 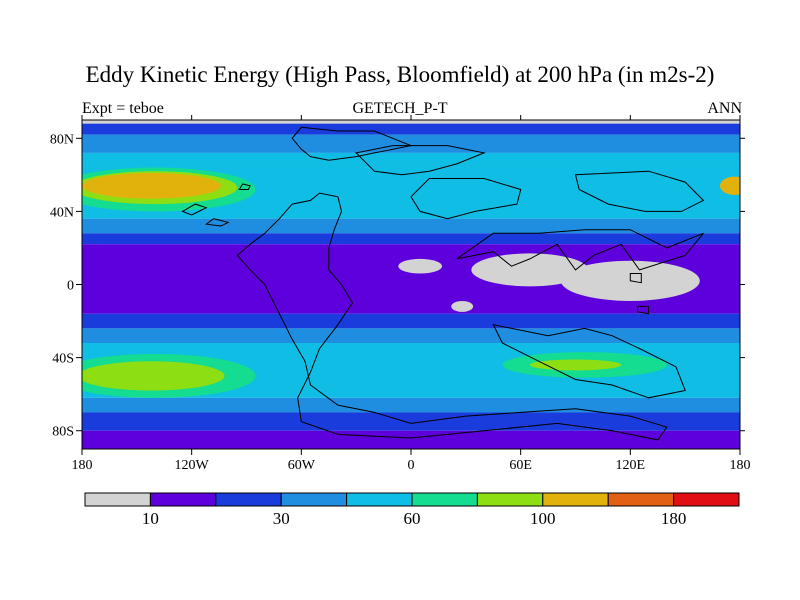 I want to click on x-tick-label-1: 120W, so click(x=192, y=465).